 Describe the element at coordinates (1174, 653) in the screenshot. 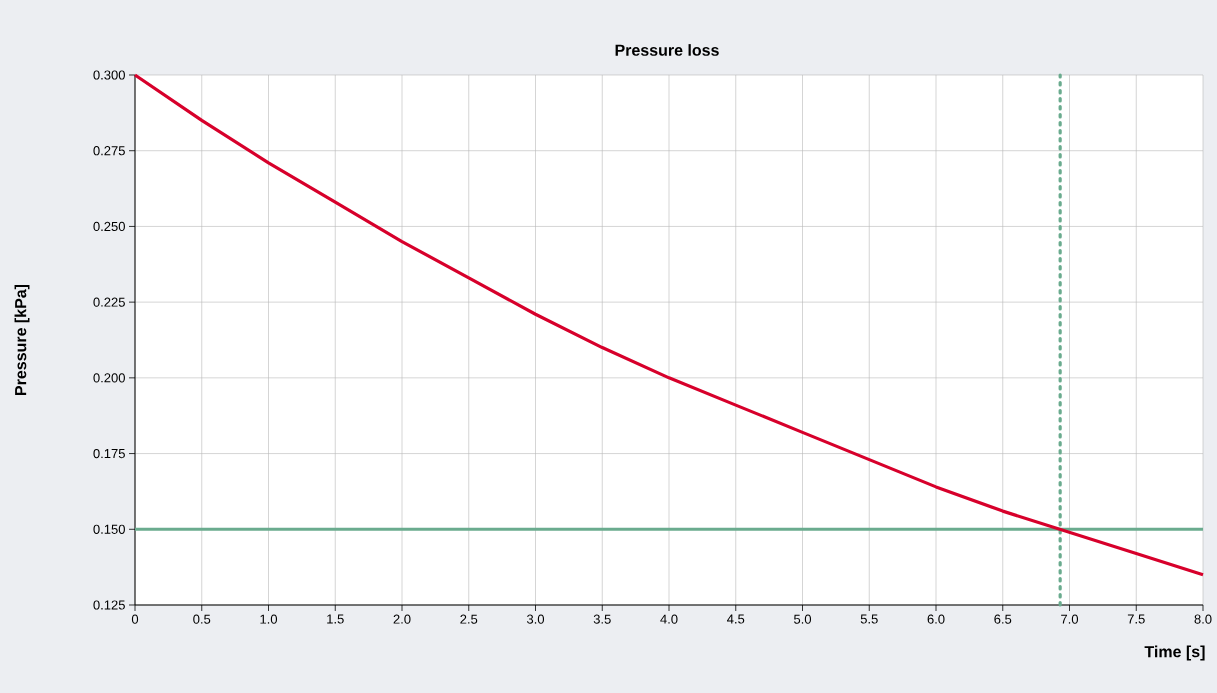

I see `x-axis-title: Time [s]` at that location.